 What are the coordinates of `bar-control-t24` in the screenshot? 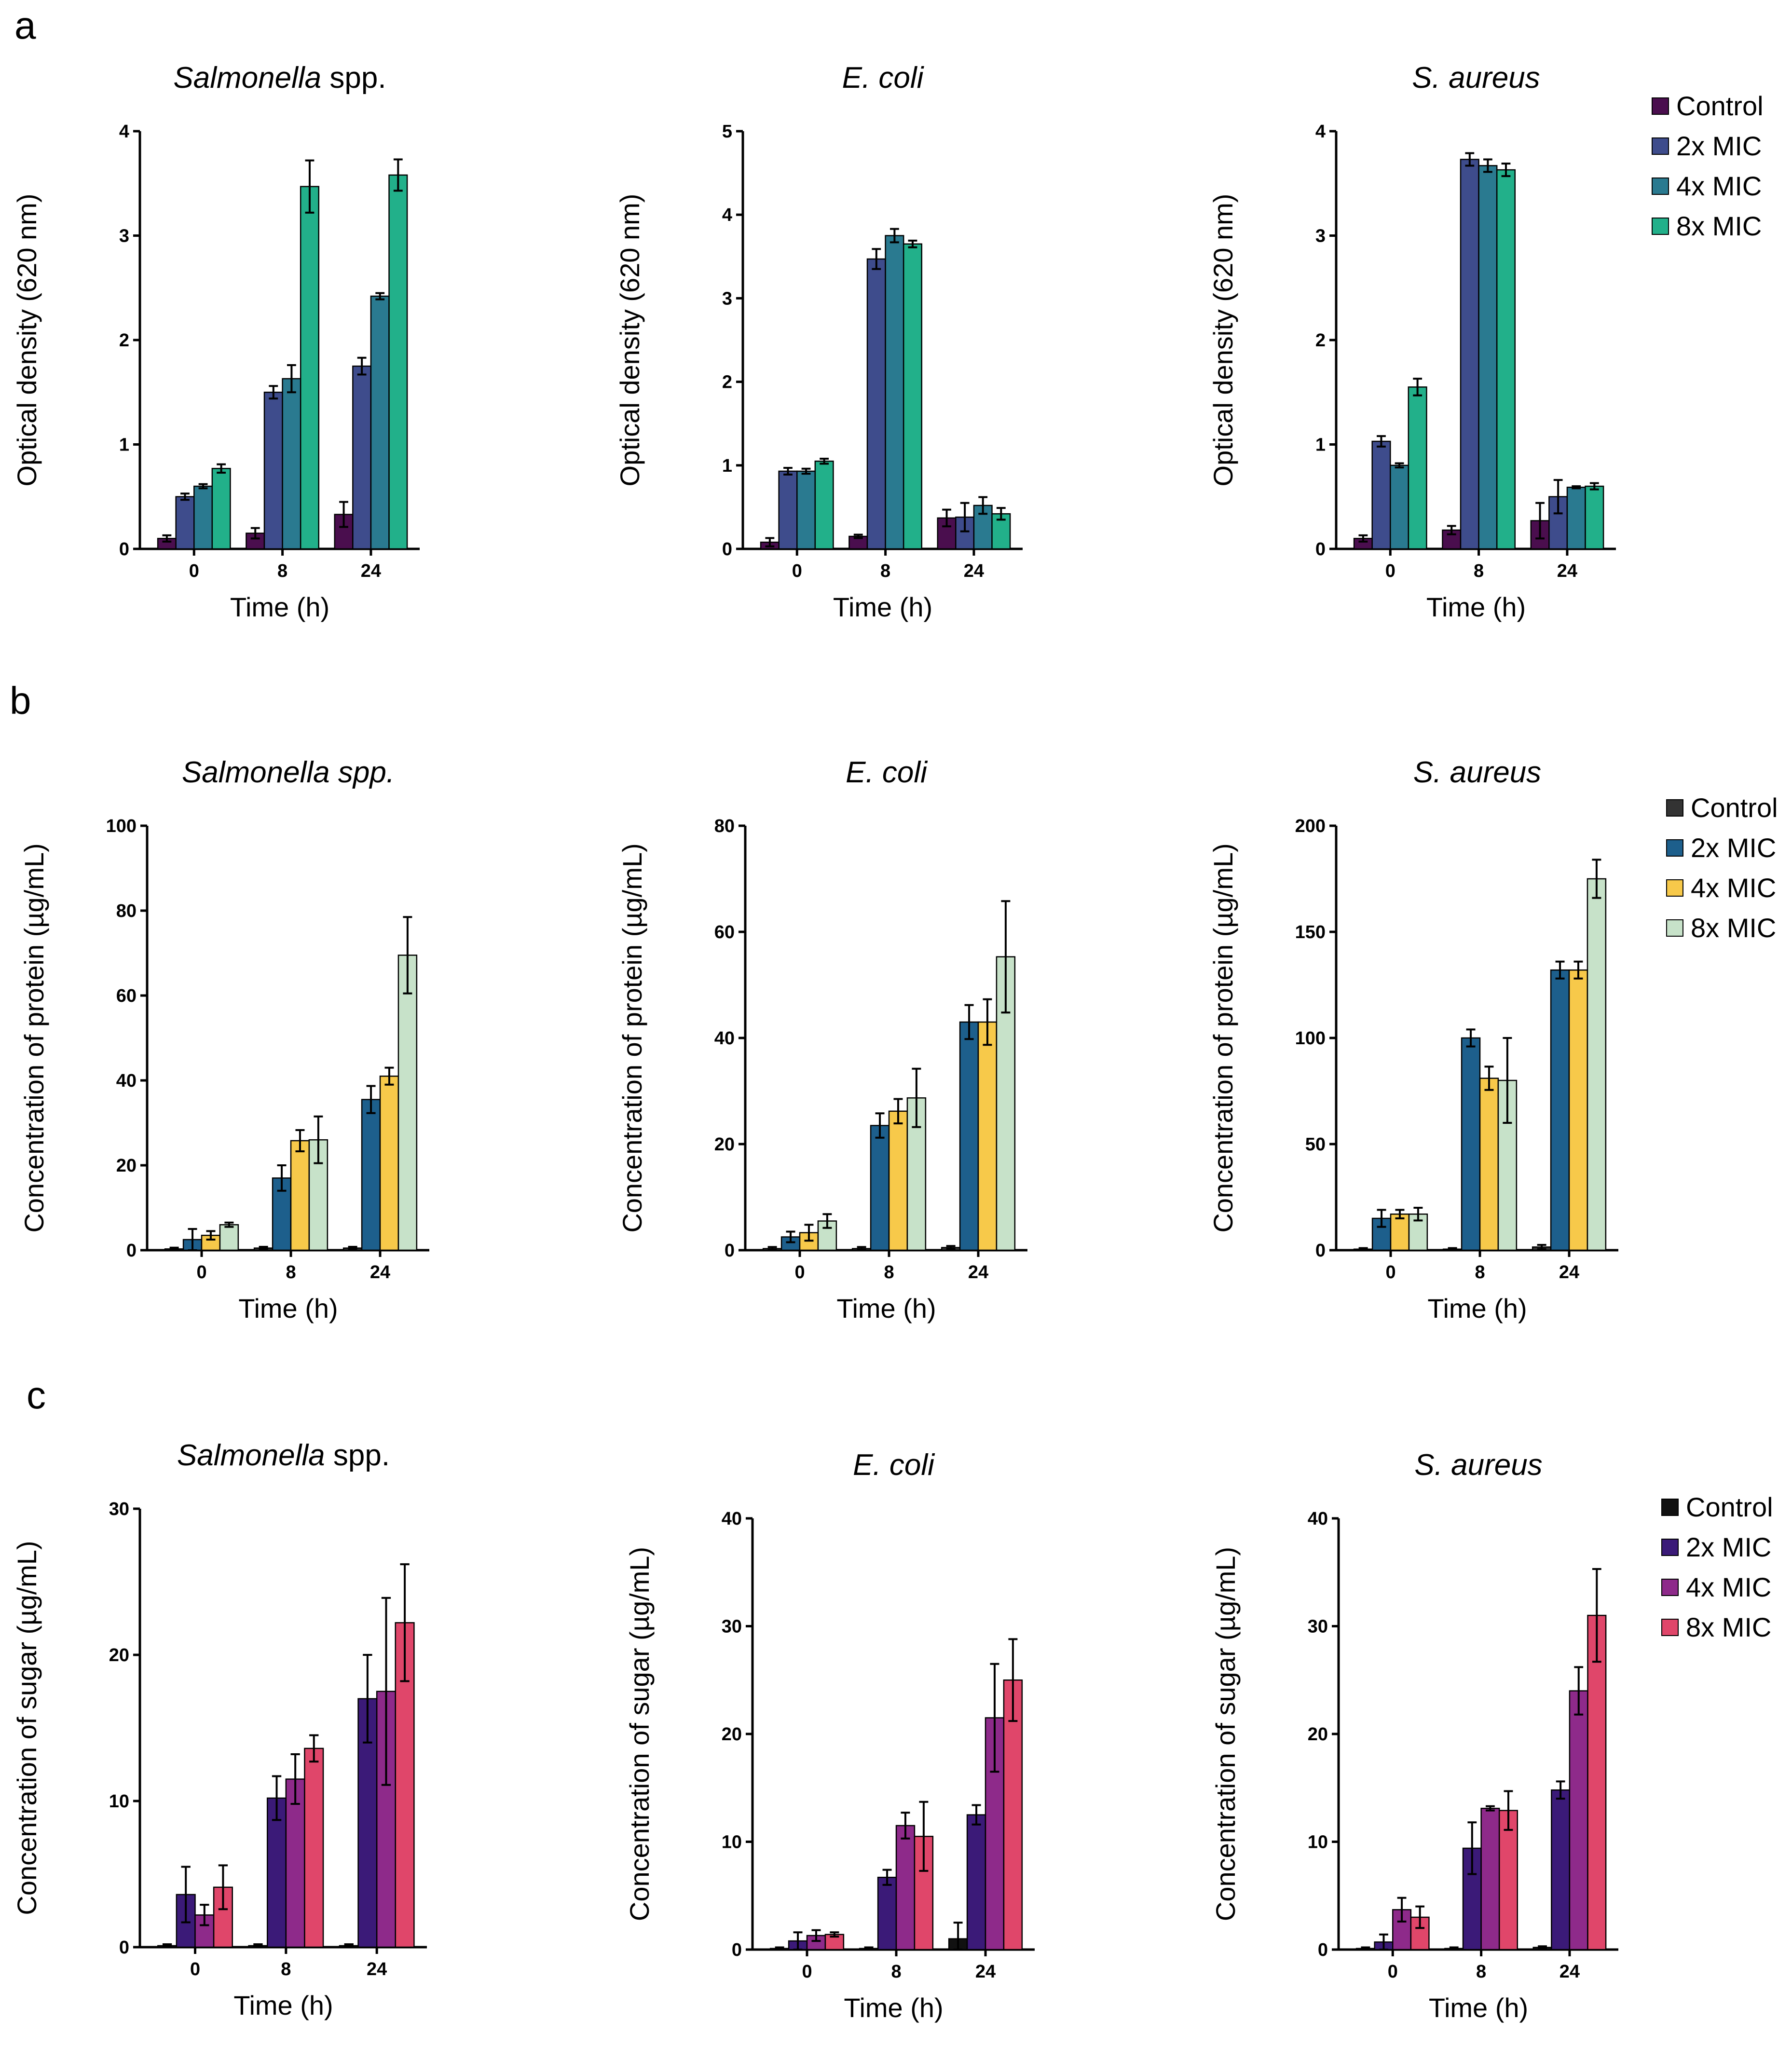 It's located at (344, 532).